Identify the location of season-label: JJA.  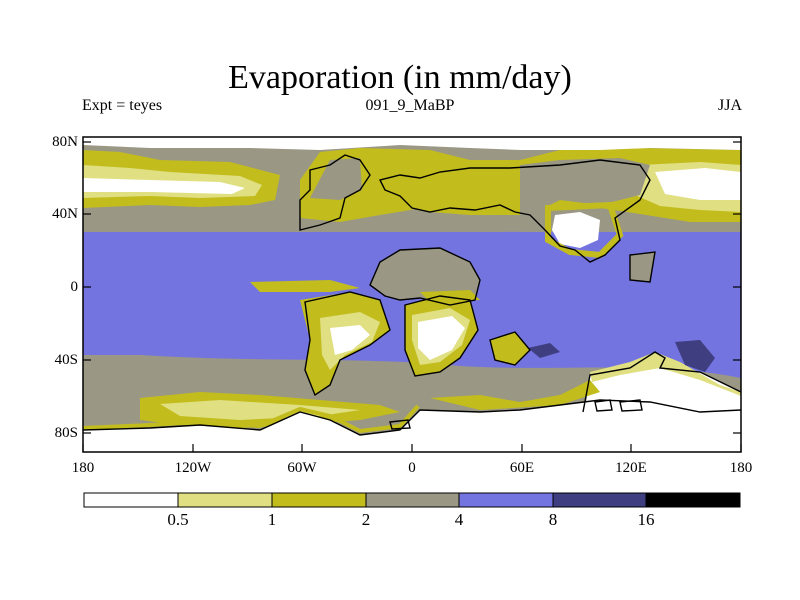
(729, 105).